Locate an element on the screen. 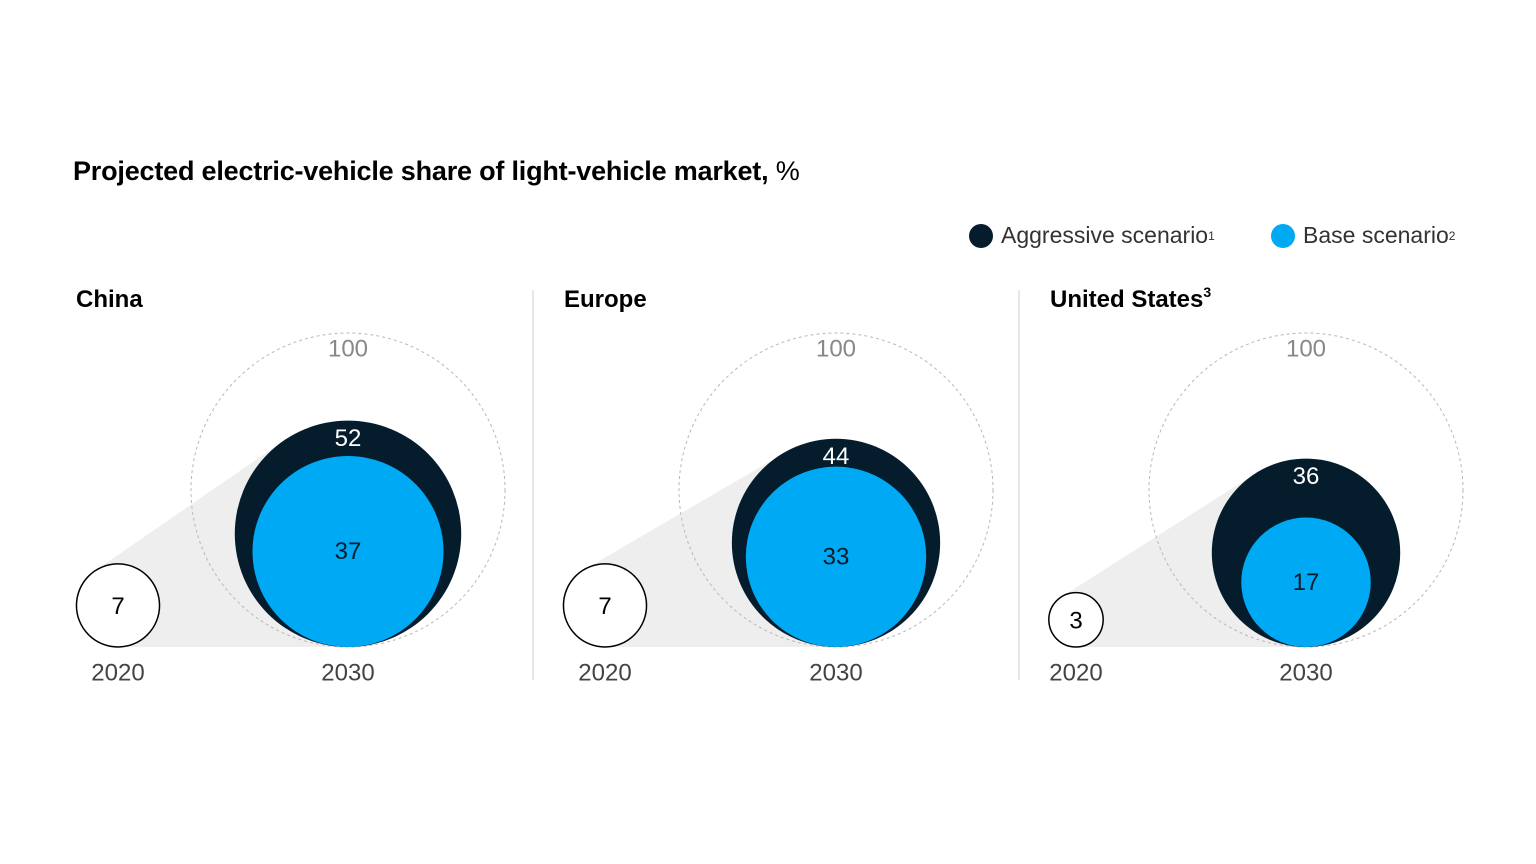 Image resolution: width=1536 pixels, height=864 pixels. legend-swatch-aggressive is located at coordinates (981, 235).